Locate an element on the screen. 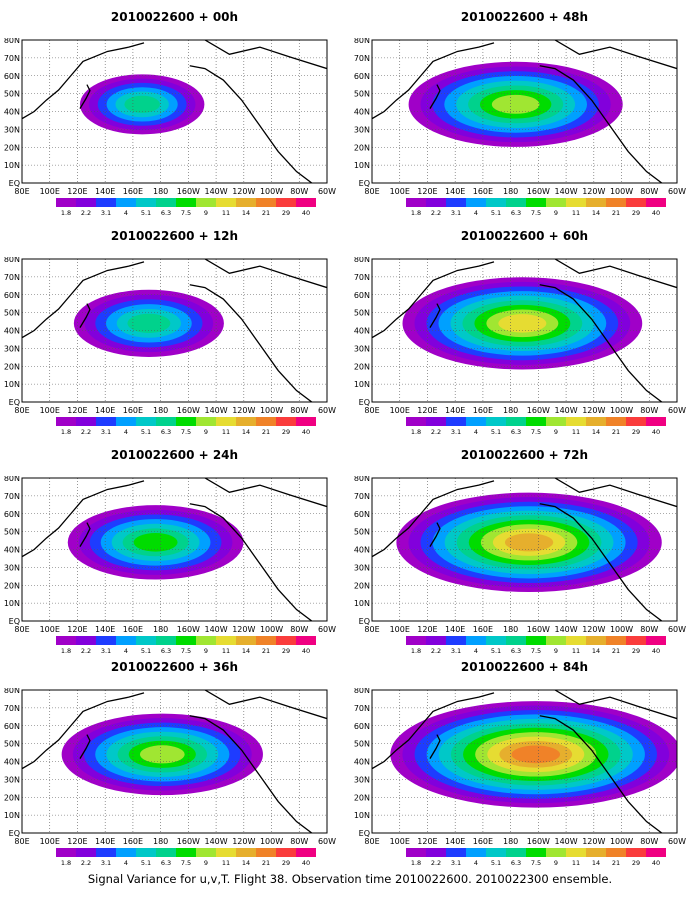 The height and width of the screenshot is (900, 700). variance-contour is located at coordinates (149, 323).